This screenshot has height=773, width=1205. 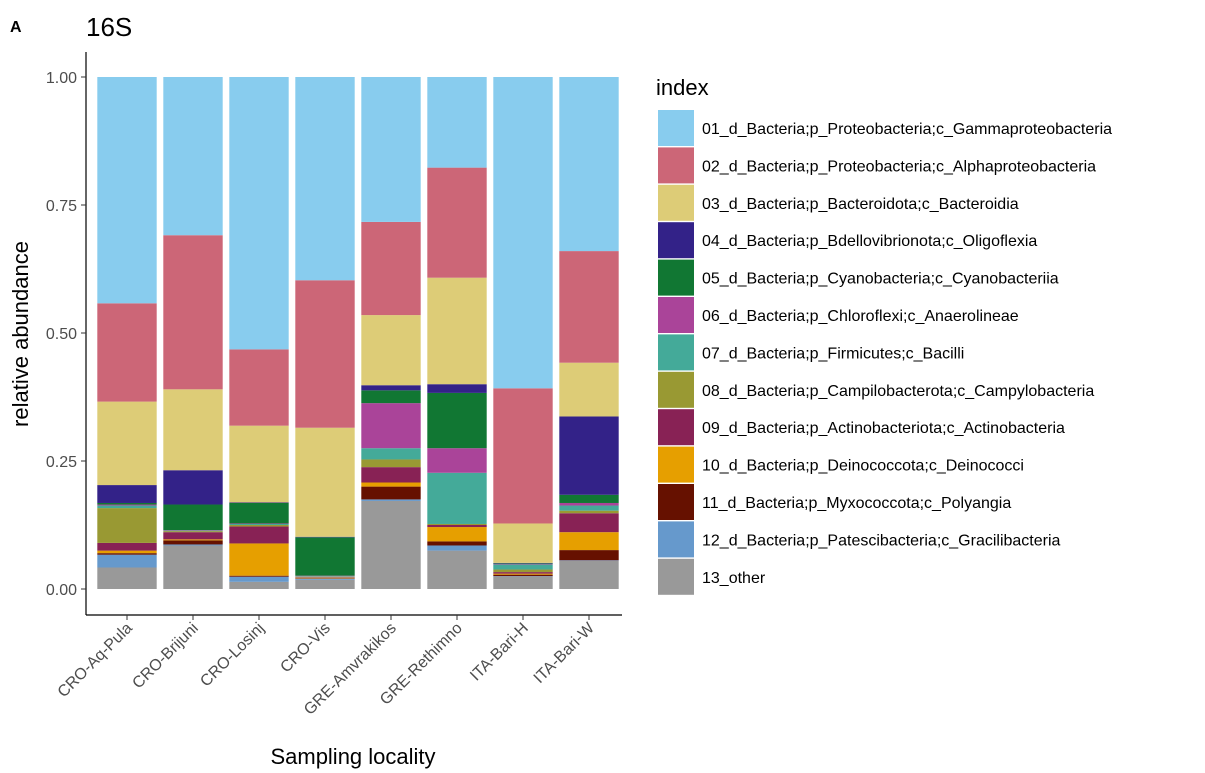 I want to click on legend-label: 11_d_Bacteria;p_Myxococcota;c_Polyangia, so click(x=856, y=503).